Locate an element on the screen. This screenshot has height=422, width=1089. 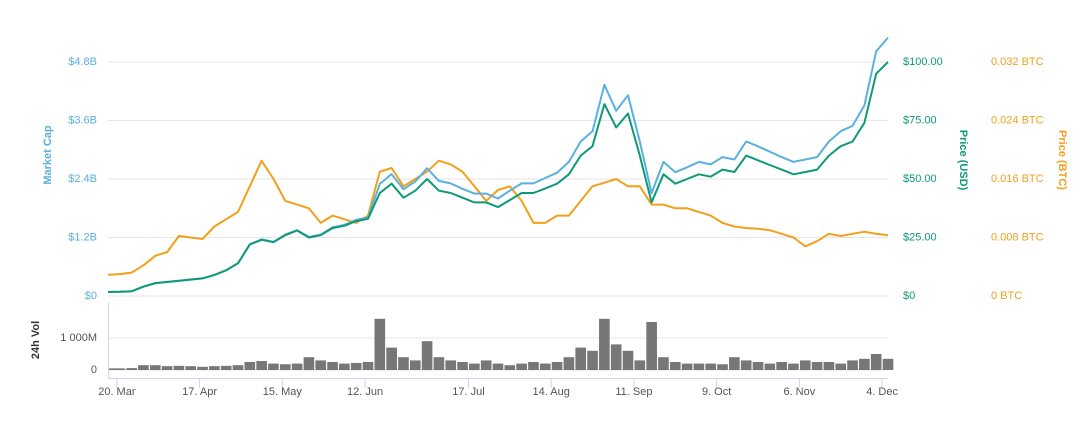
x-tick-label: 6. Nov is located at coordinates (799, 392).